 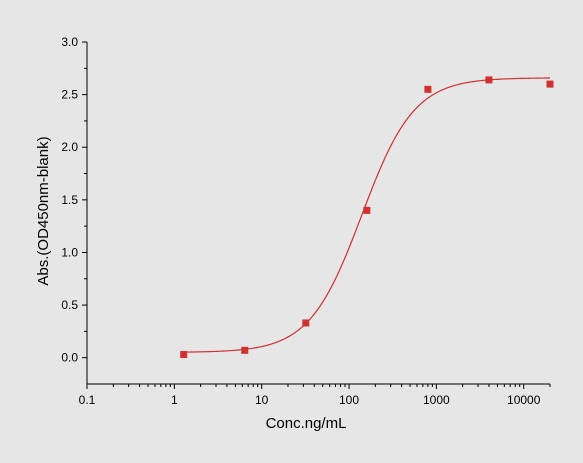 What do you see at coordinates (69, 42) in the screenshot?
I see `y-tick-label: 3.0` at bounding box center [69, 42].